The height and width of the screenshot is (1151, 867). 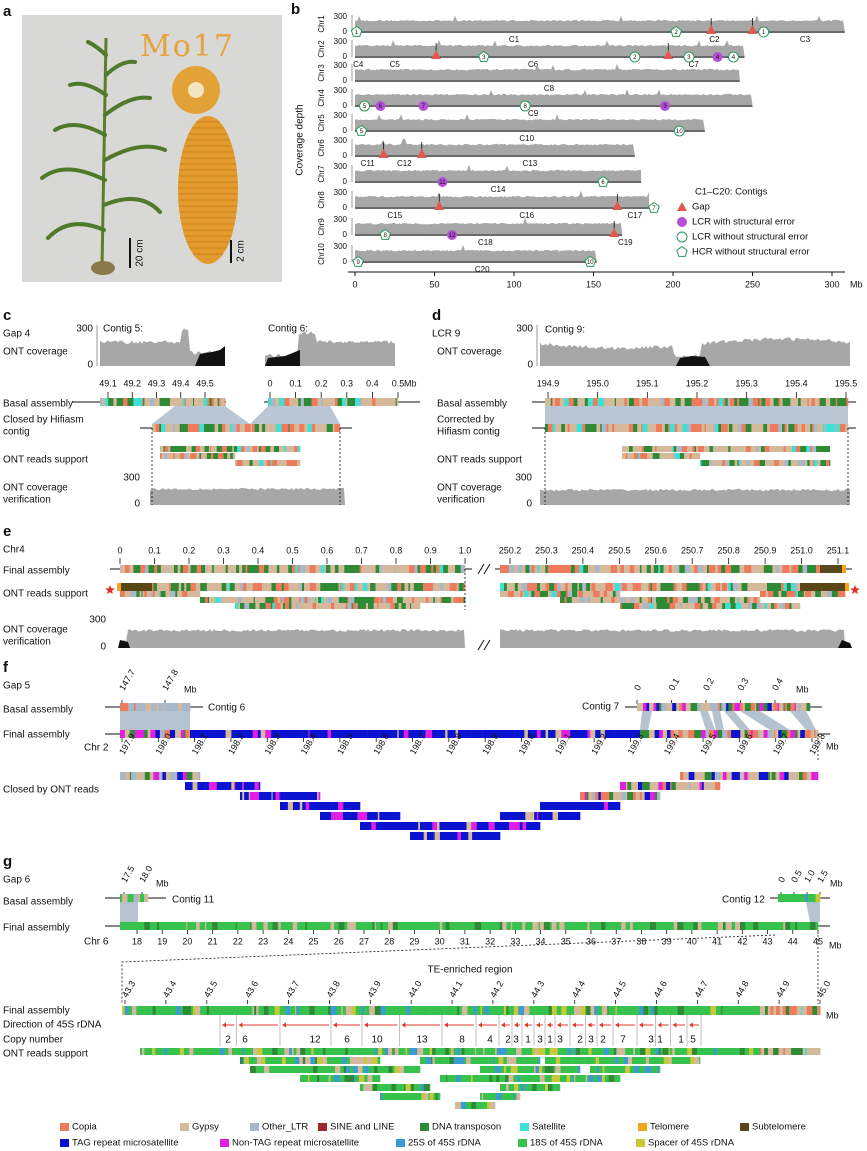 I want to click on contig-label: Contig 6:, so click(x=288, y=329).